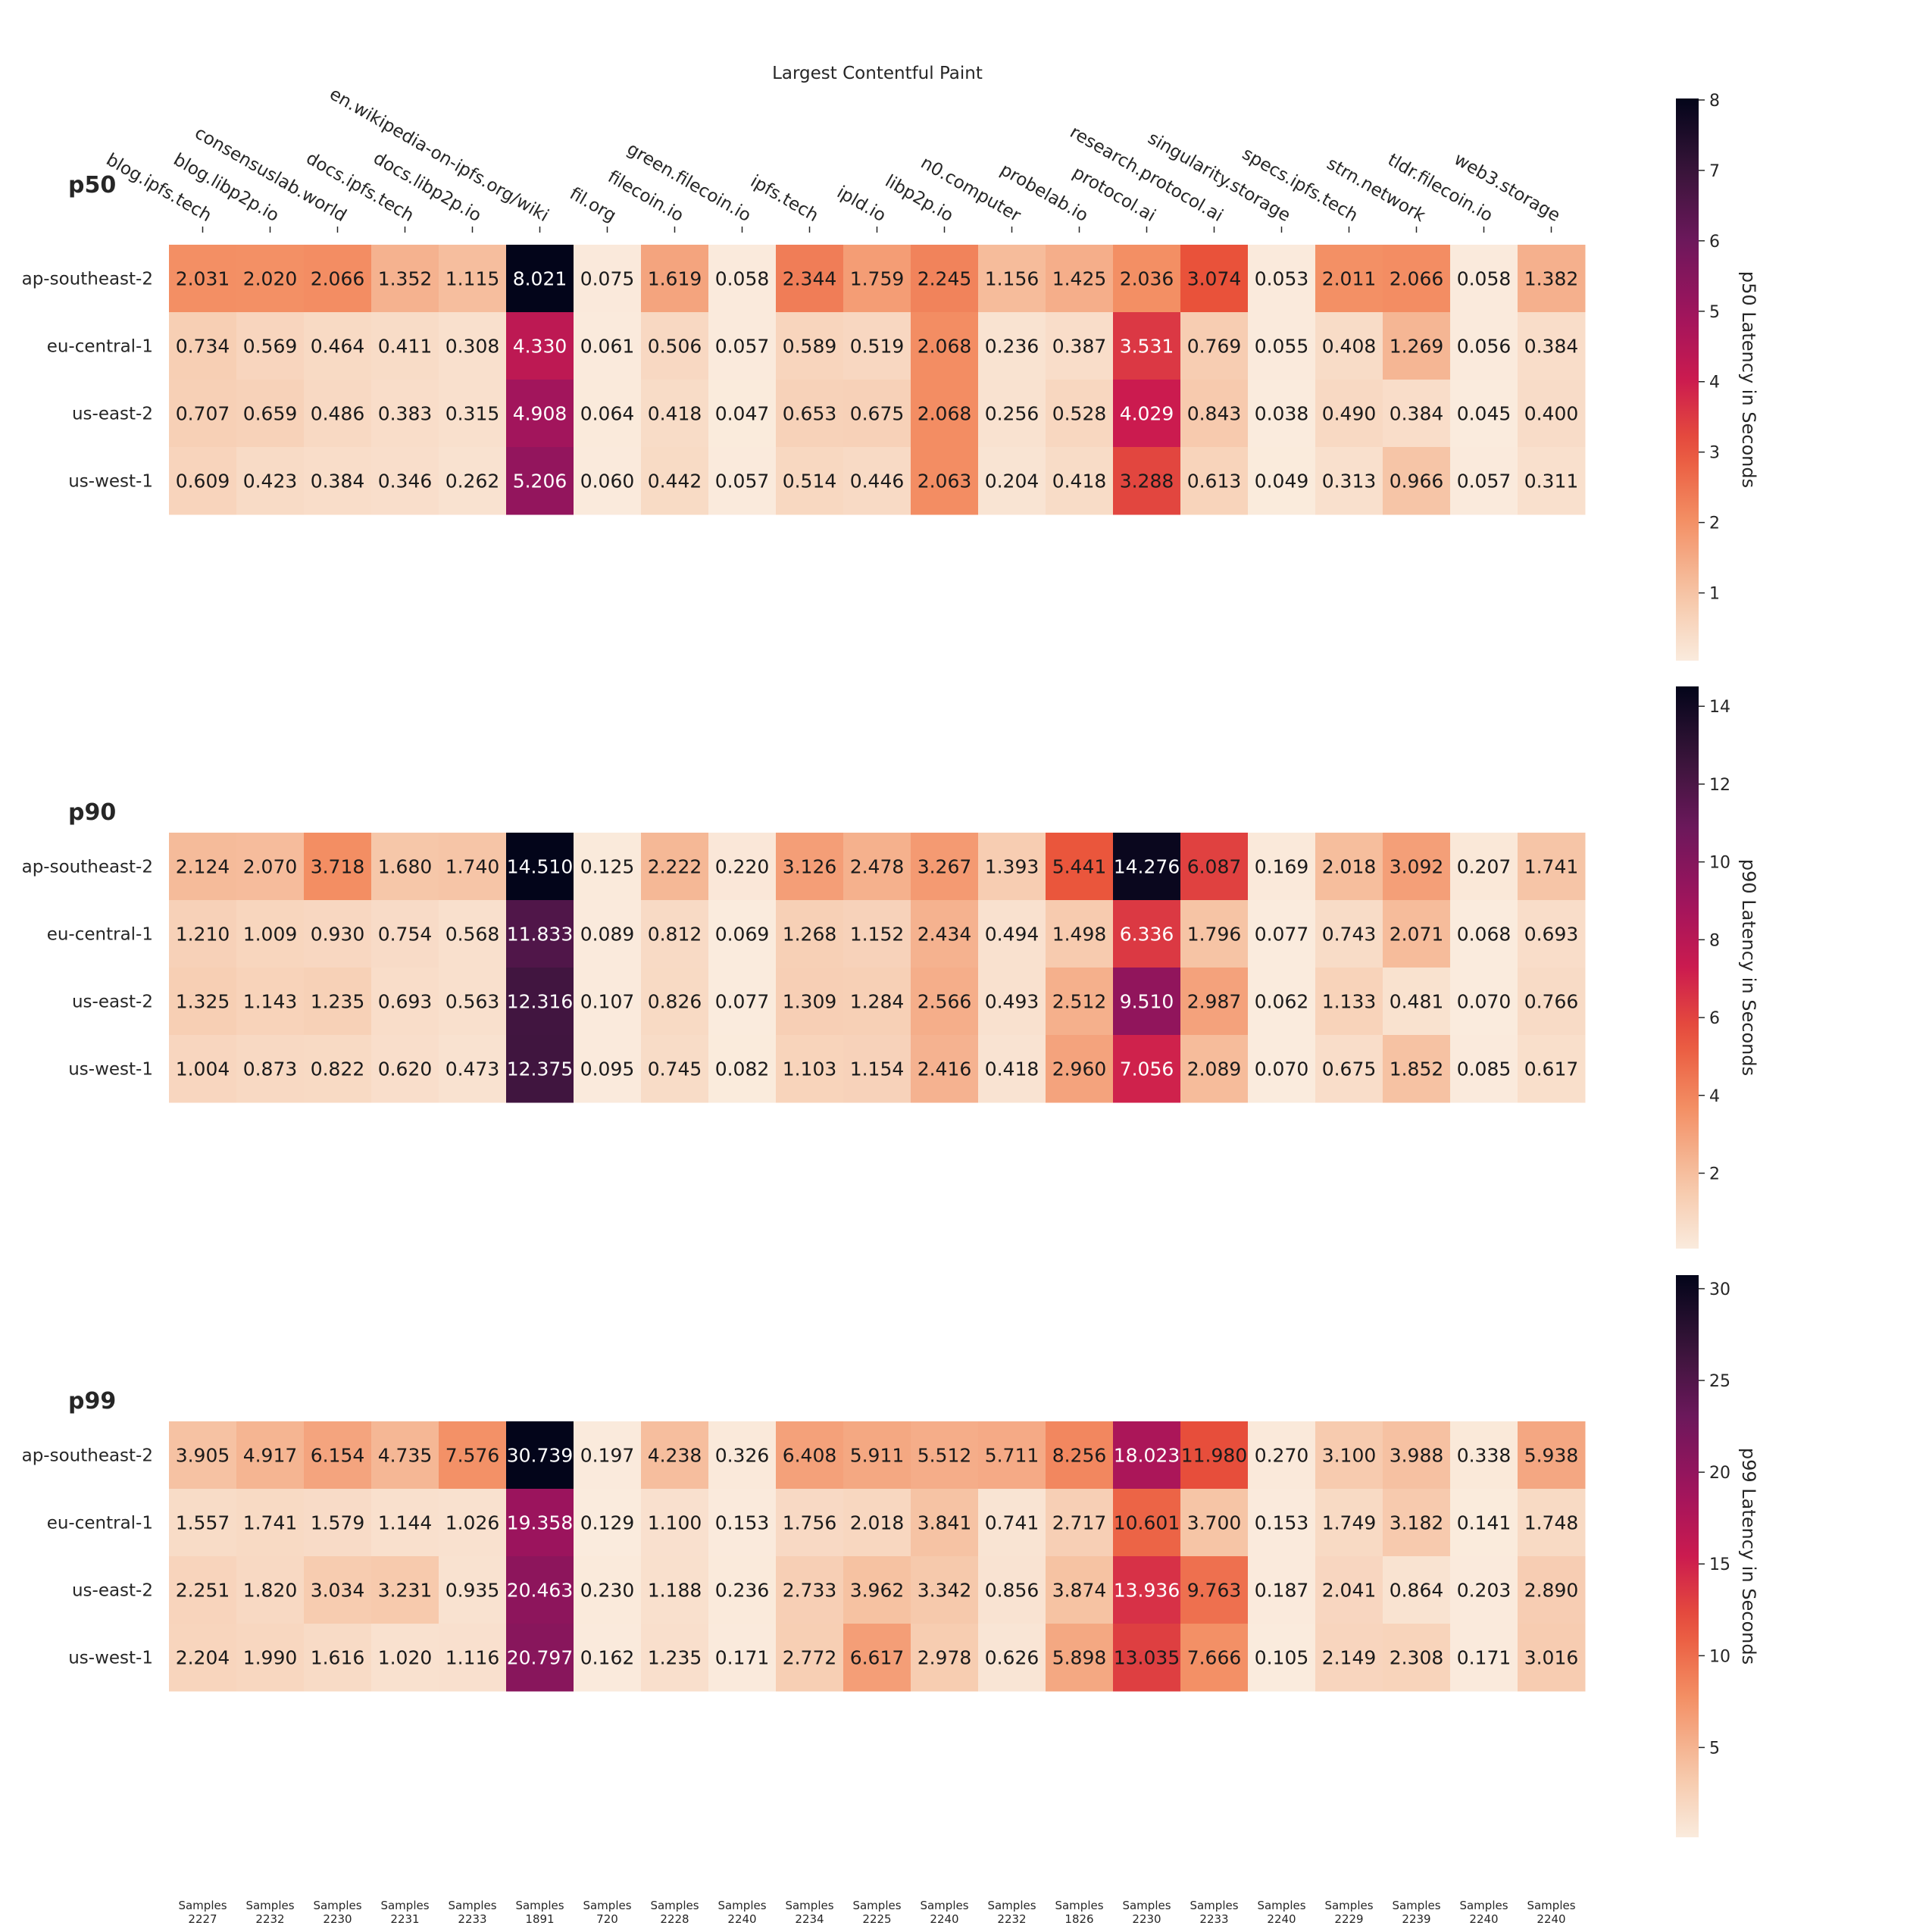 This screenshot has width=1932, height=1932. What do you see at coordinates (1080, 1591) in the screenshot?
I see `cell-value-label: 3.874` at bounding box center [1080, 1591].